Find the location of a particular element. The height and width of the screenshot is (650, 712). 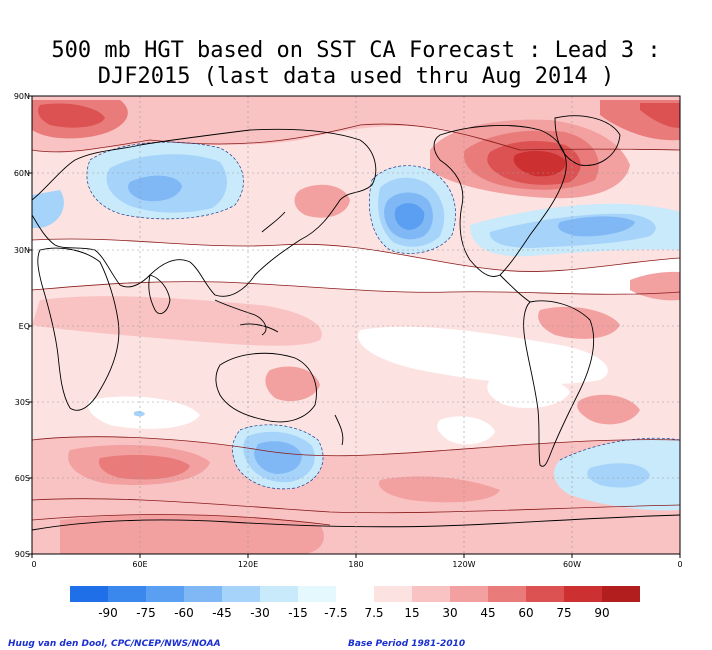

colorbar-label: 60 is located at coordinates (526, 613).